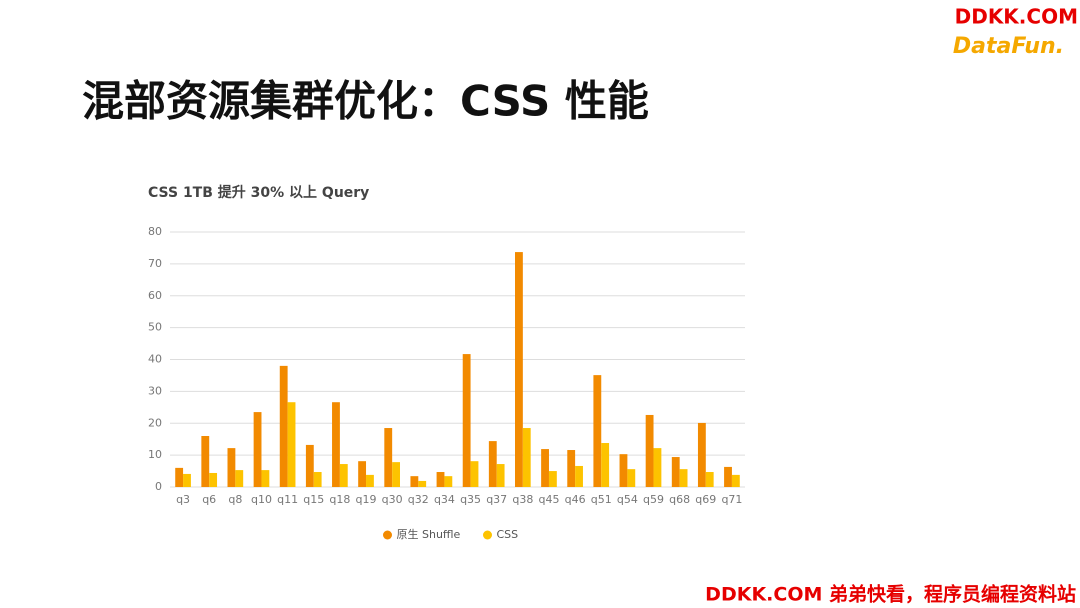 This screenshot has width=1080, height=608. Describe the element at coordinates (444, 499) in the screenshot. I see `x-tick-label: q34` at that location.